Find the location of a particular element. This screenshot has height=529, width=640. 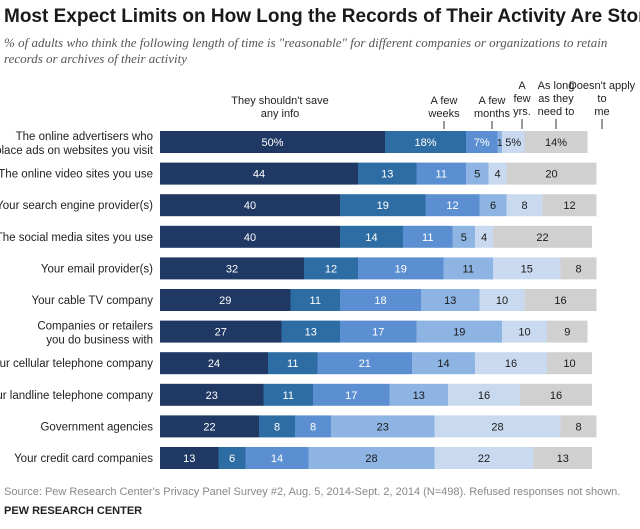

data-label: 17 is located at coordinates (378, 333).